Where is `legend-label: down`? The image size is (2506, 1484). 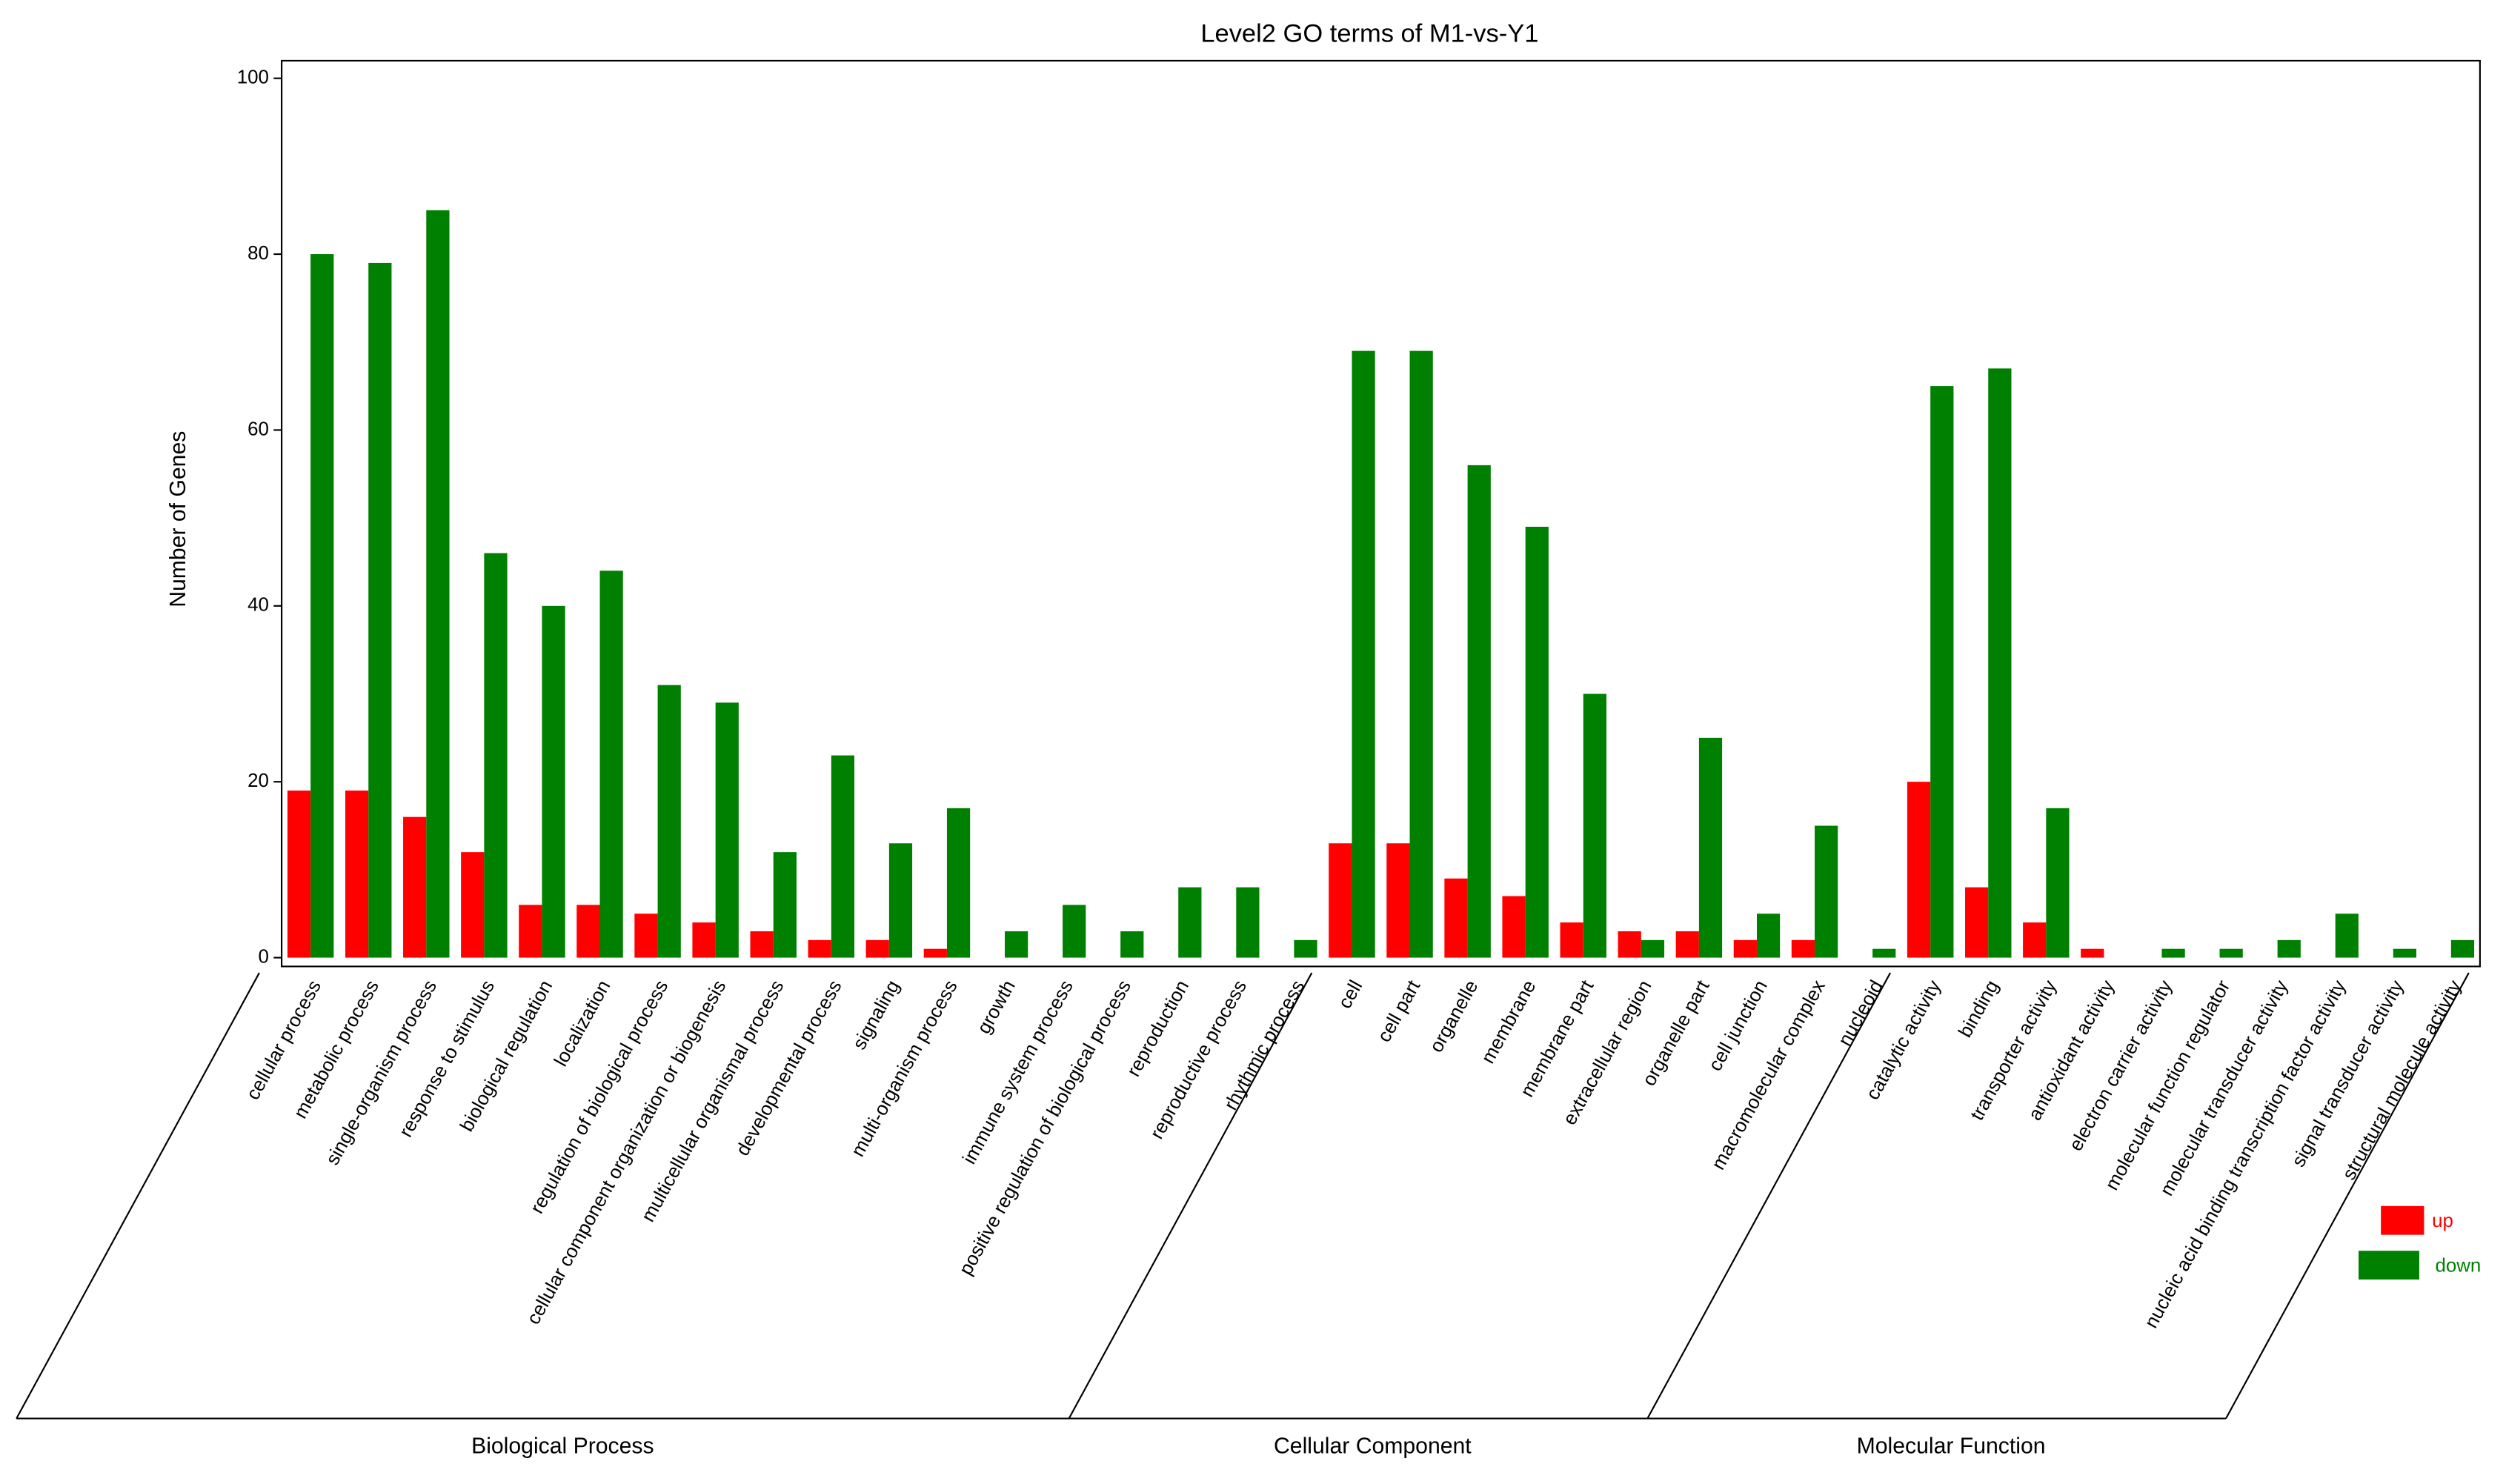 legend-label: down is located at coordinates (2459, 1266).